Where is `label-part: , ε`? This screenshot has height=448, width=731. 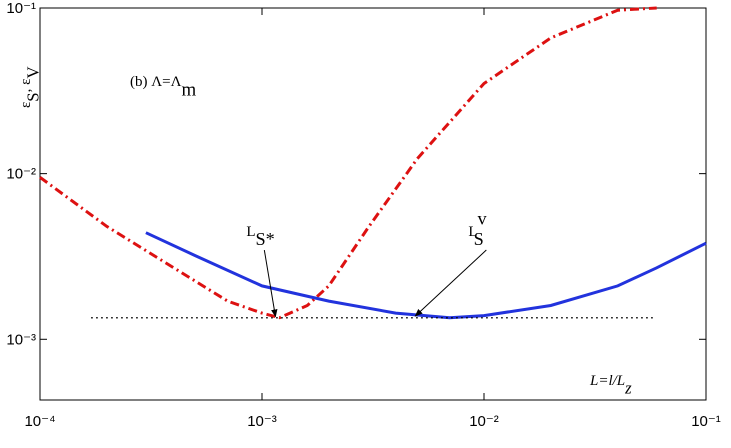 label-part: , ε is located at coordinates (26, 86).